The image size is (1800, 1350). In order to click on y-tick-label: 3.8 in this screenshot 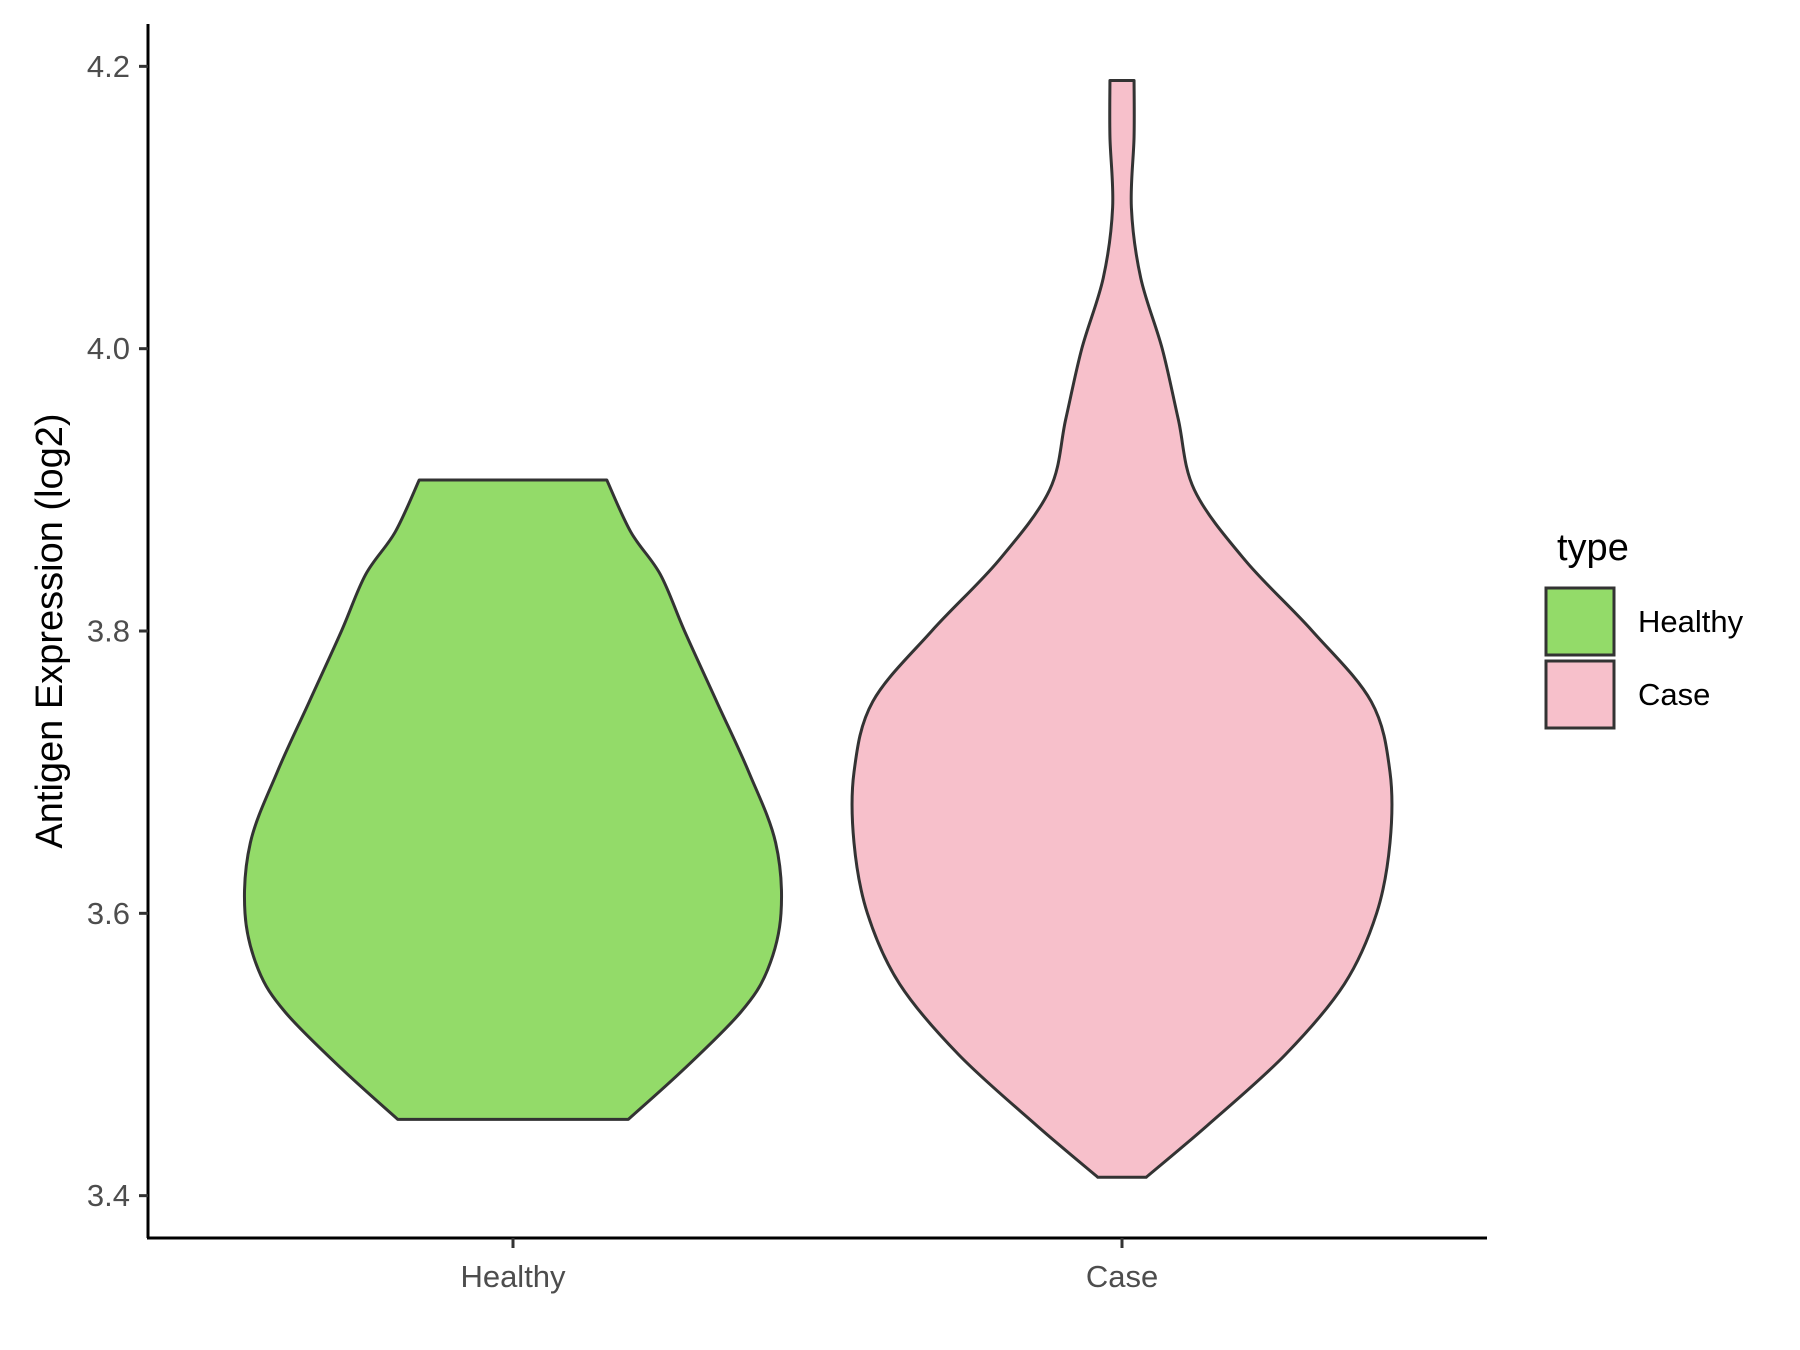, I will do `click(108, 631)`.